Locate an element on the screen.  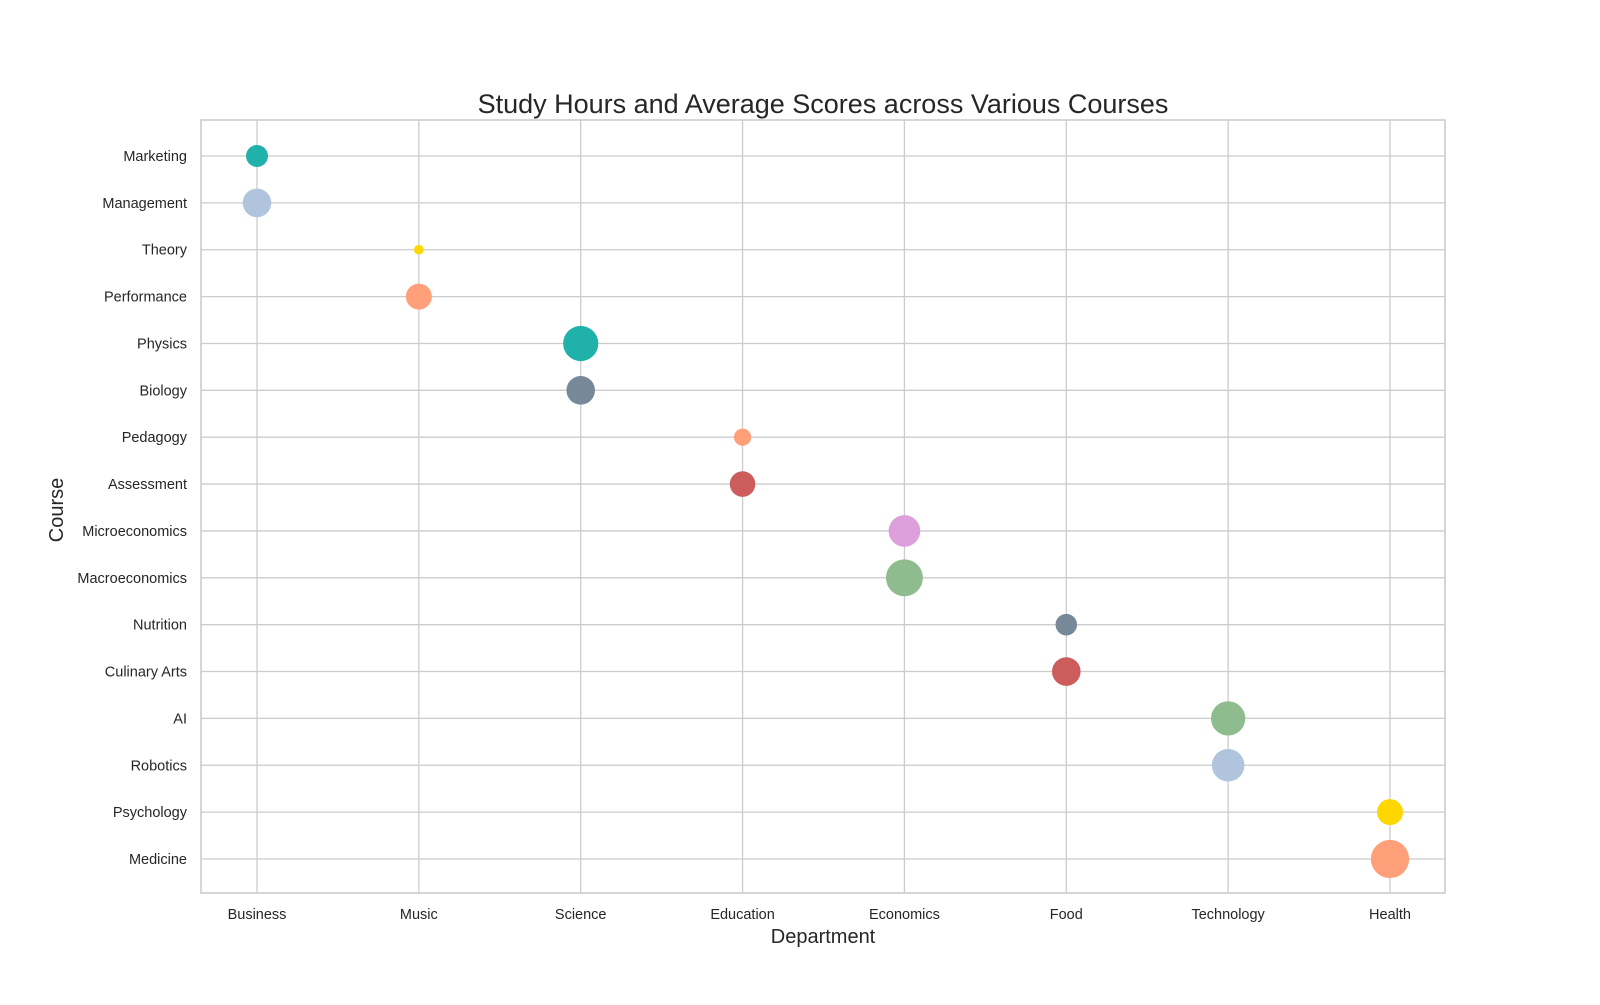
x-tick-label: Music is located at coordinates (419, 915).